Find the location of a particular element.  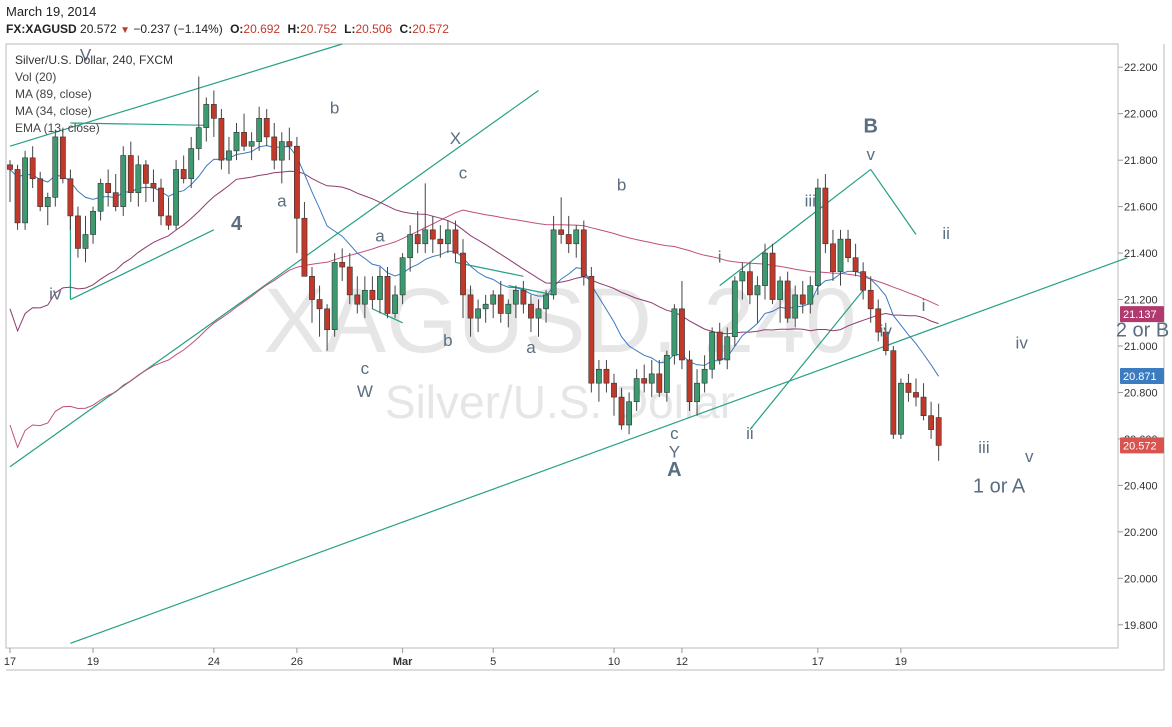

symbol-label: FX:XAGUSD is located at coordinates (41, 29).